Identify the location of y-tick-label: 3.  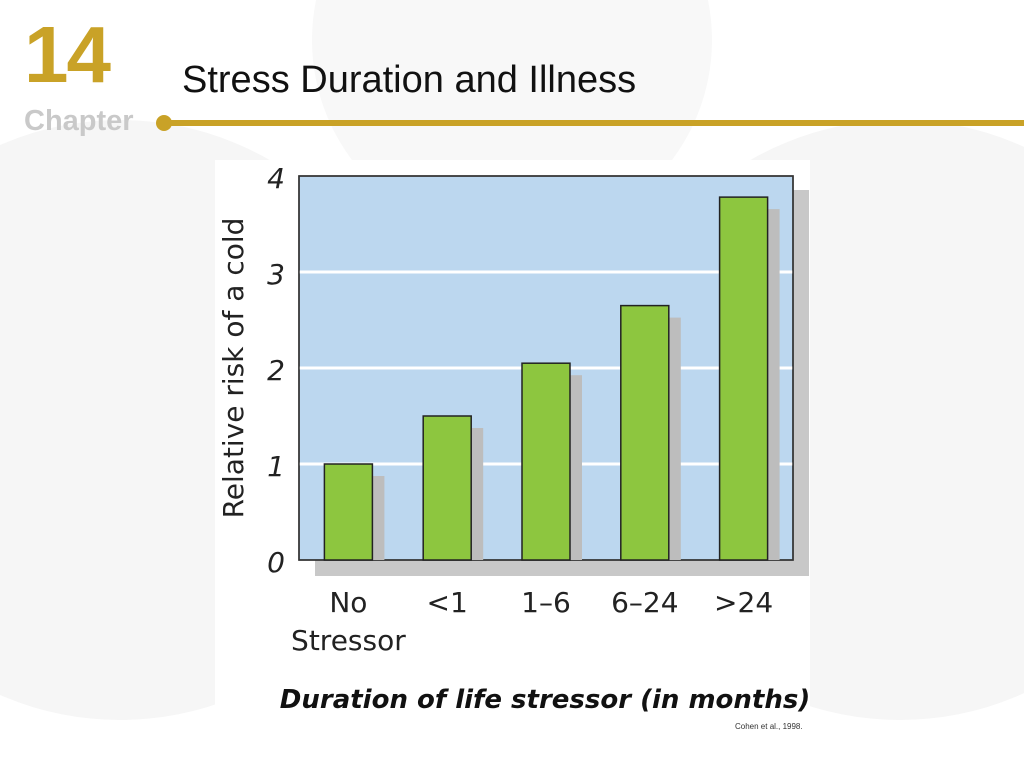
(276, 274).